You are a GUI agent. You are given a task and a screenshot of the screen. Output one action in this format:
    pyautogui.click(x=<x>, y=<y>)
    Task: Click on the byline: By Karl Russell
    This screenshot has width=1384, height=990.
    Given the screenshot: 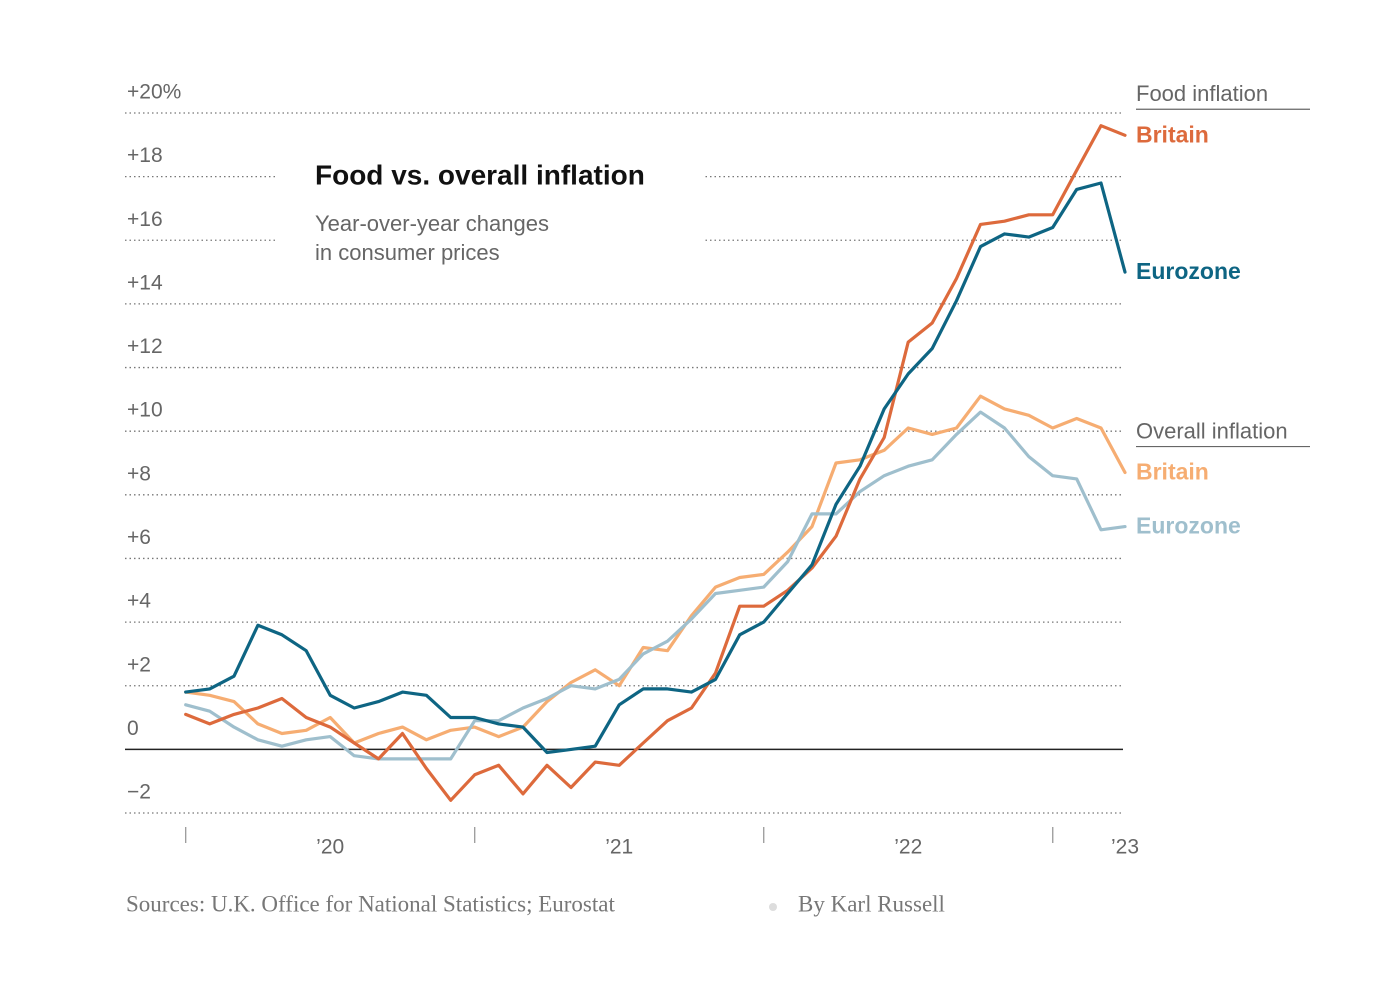 What is the action you would take?
    pyautogui.click(x=871, y=903)
    